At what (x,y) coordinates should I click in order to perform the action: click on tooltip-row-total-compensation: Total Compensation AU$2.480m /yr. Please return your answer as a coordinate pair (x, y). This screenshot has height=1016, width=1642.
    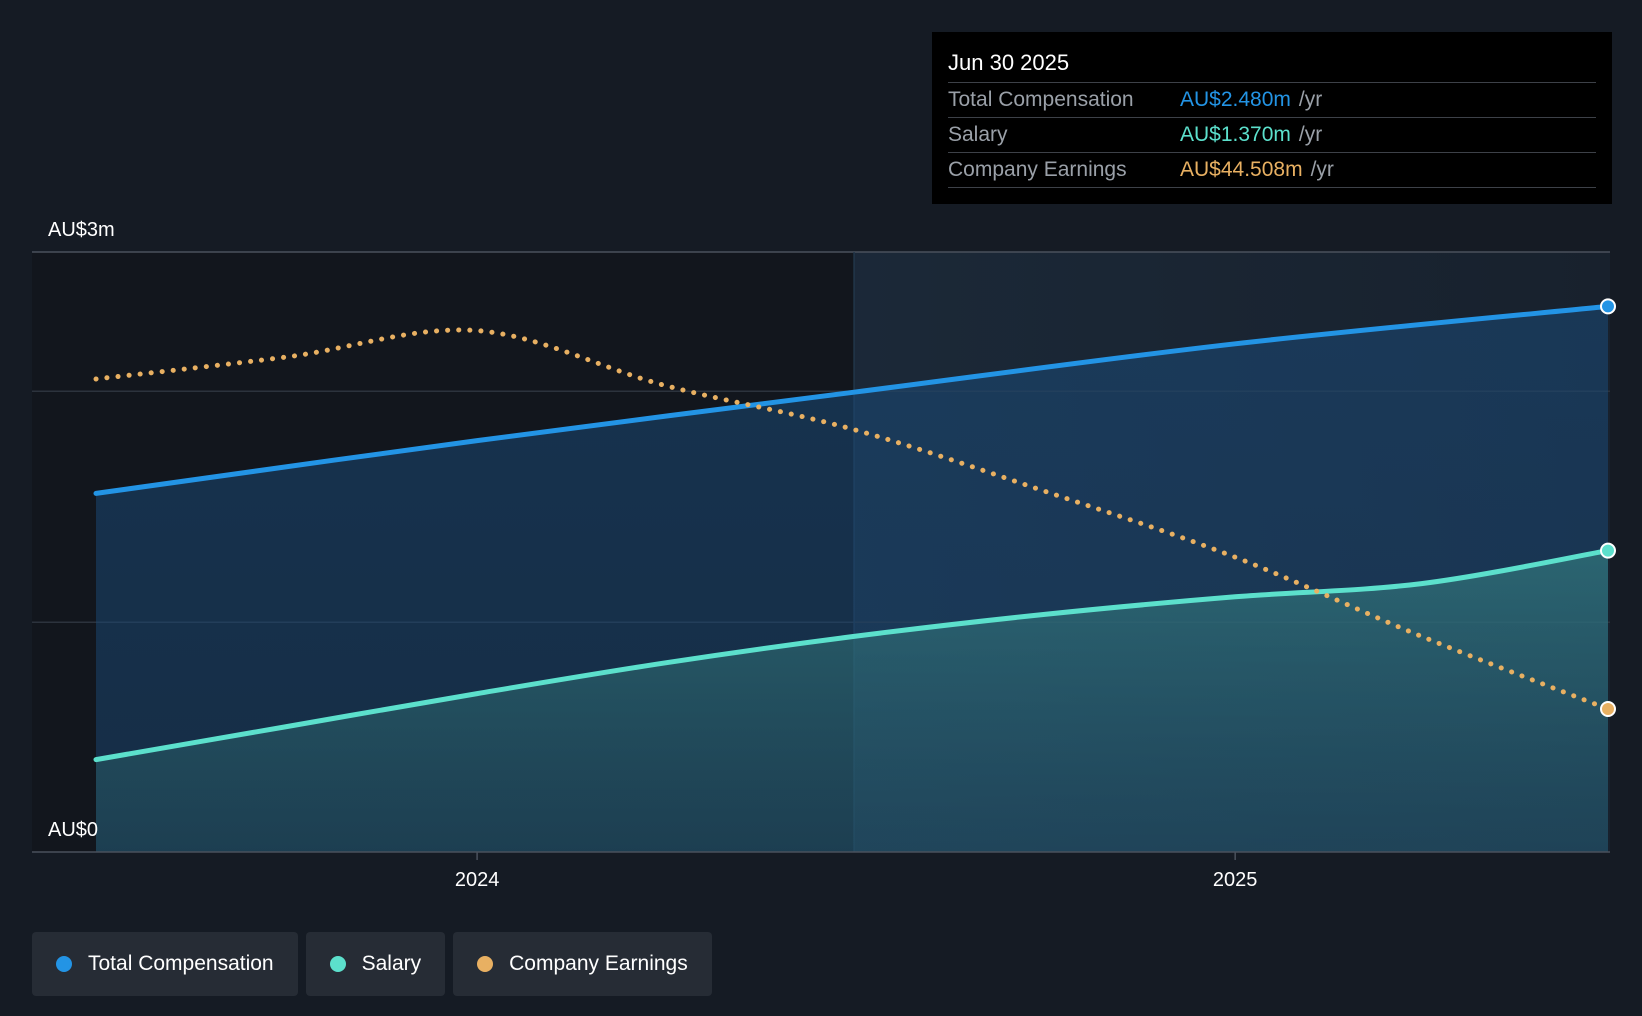
    Looking at the image, I should click on (1272, 100).